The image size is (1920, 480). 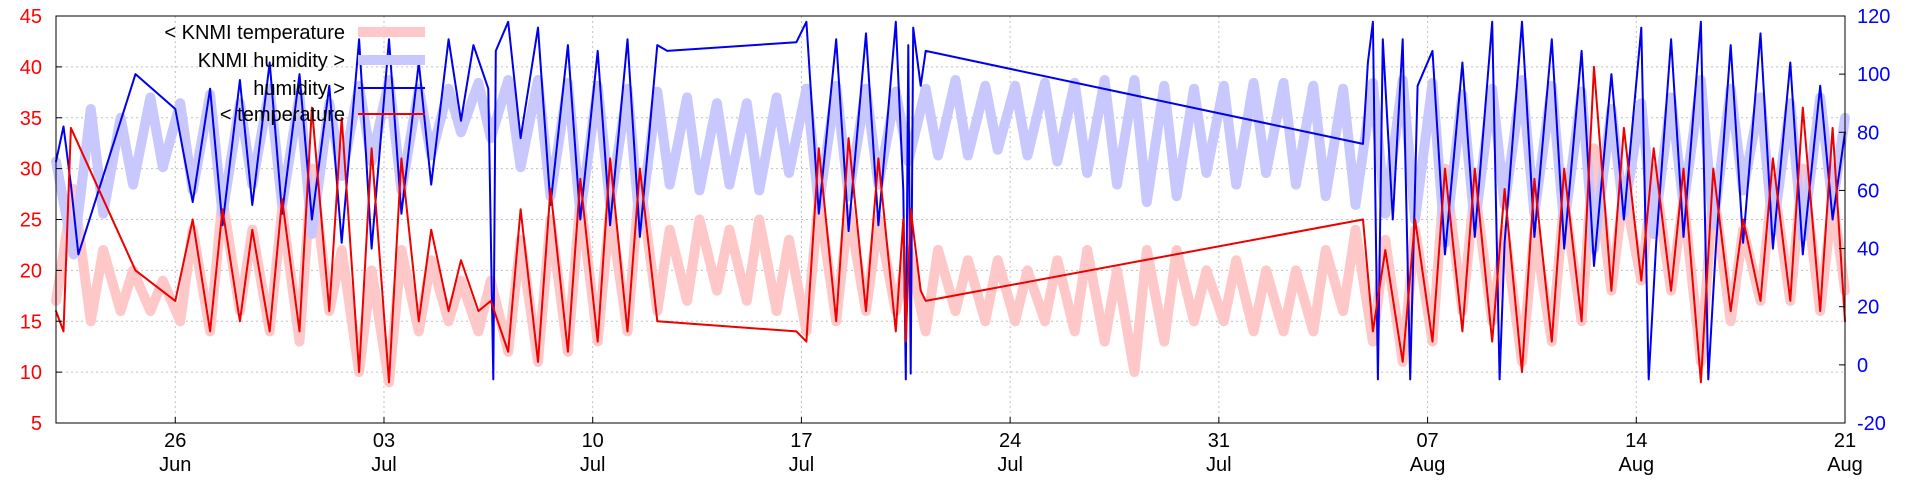 What do you see at coordinates (31, 170) in the screenshot?
I see `left-tick-label: 30` at bounding box center [31, 170].